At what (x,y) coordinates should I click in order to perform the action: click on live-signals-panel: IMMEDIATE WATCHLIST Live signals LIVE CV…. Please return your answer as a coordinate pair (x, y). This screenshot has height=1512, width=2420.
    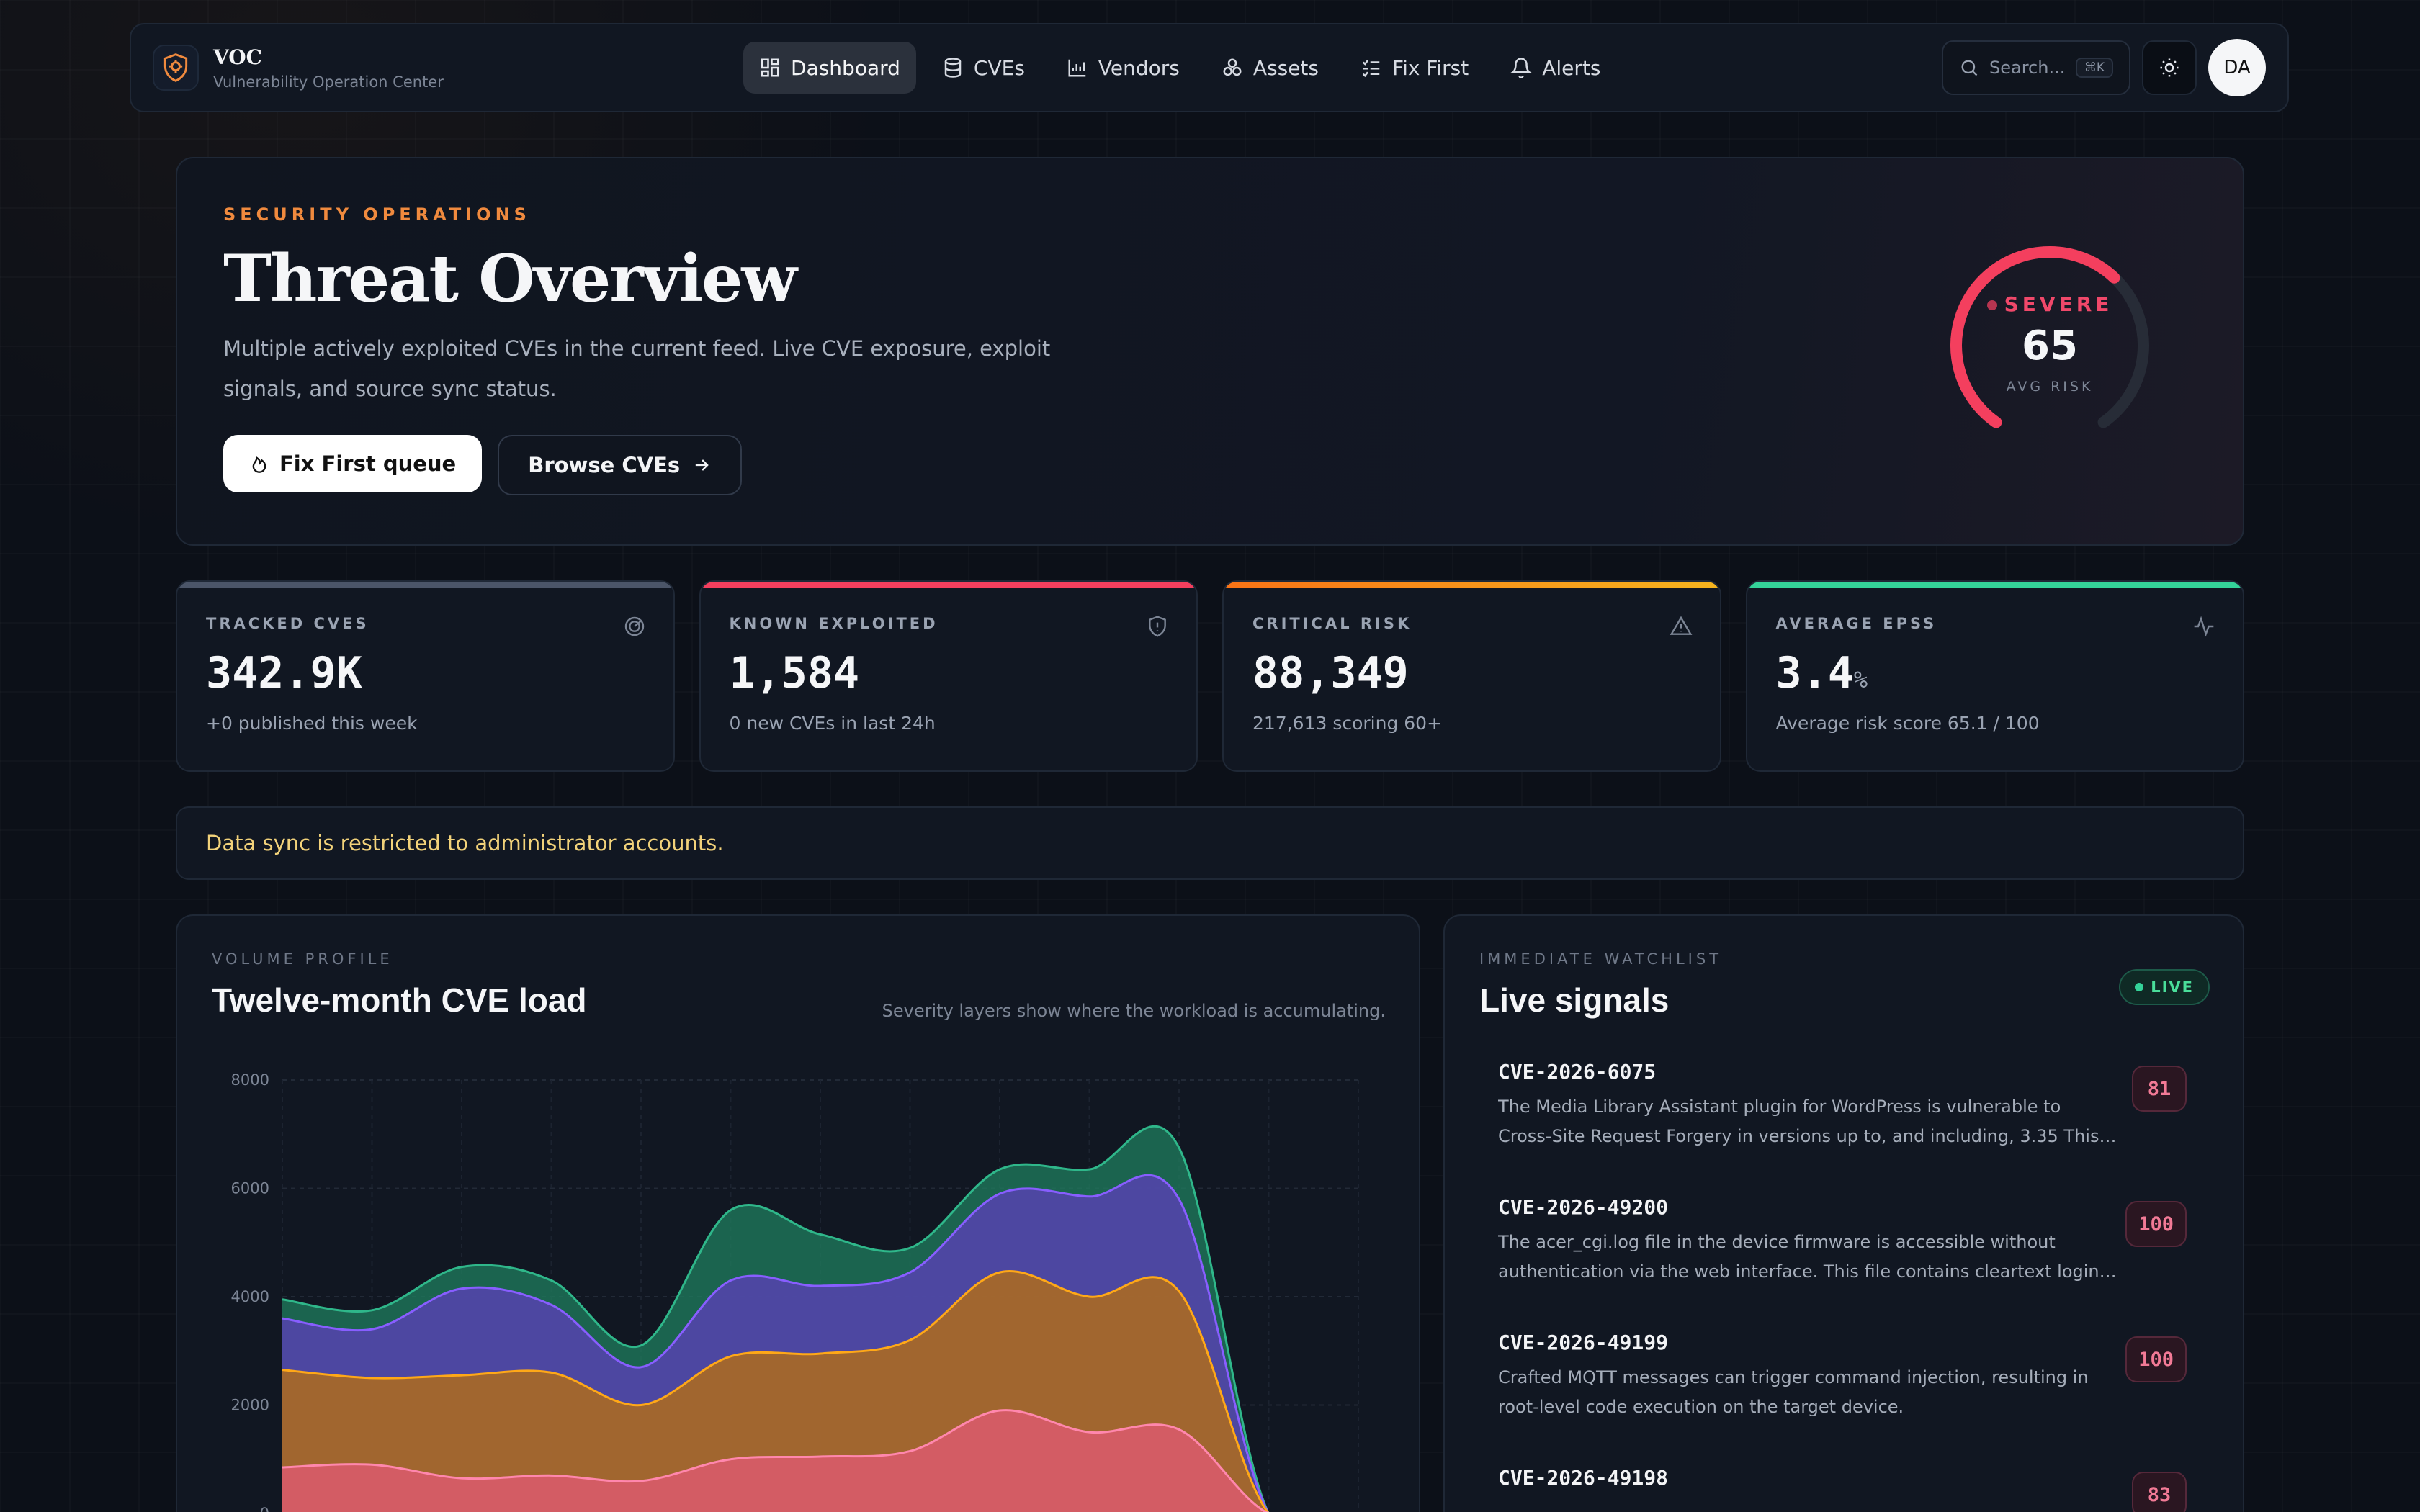
    Looking at the image, I should click on (1843, 1213).